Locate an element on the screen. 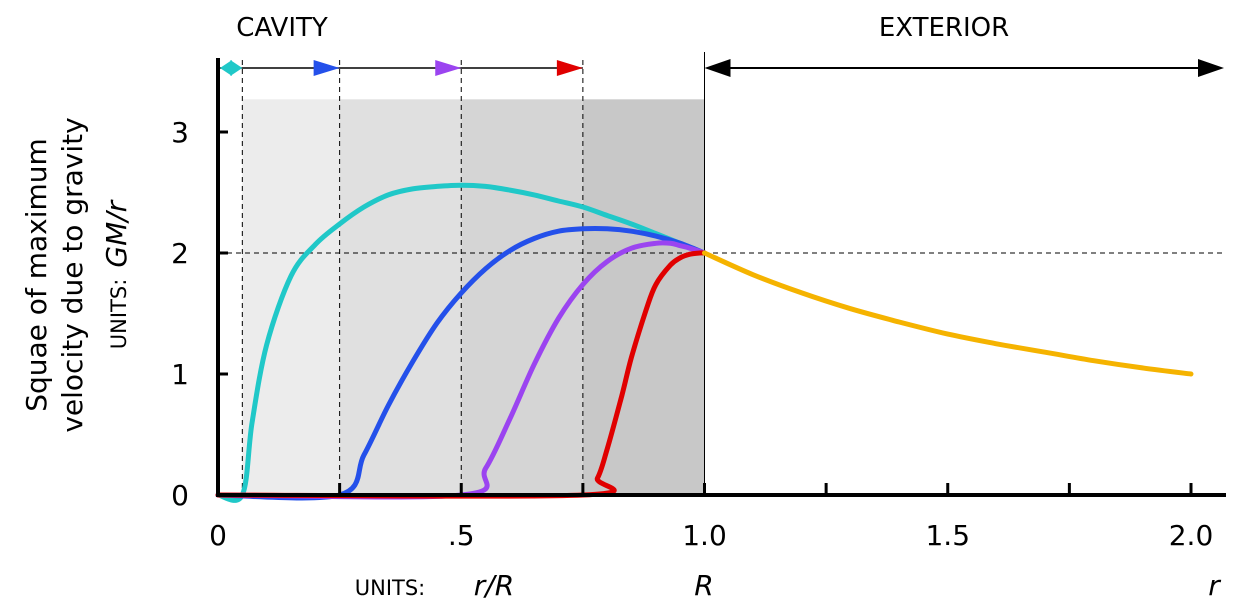  y-axis-units: UNITS: GM/r is located at coordinates (116, 274).